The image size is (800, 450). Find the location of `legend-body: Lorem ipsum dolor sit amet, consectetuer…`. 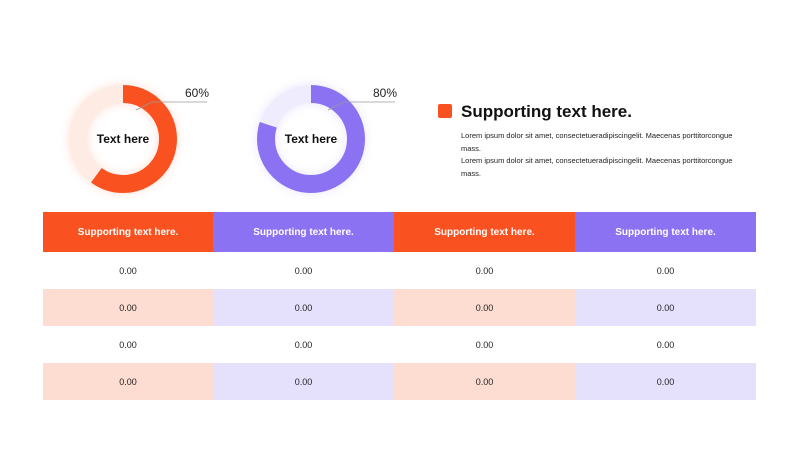

legend-body: Lorem ipsum dolor sit amet, consectetuer… is located at coordinates (606, 155).